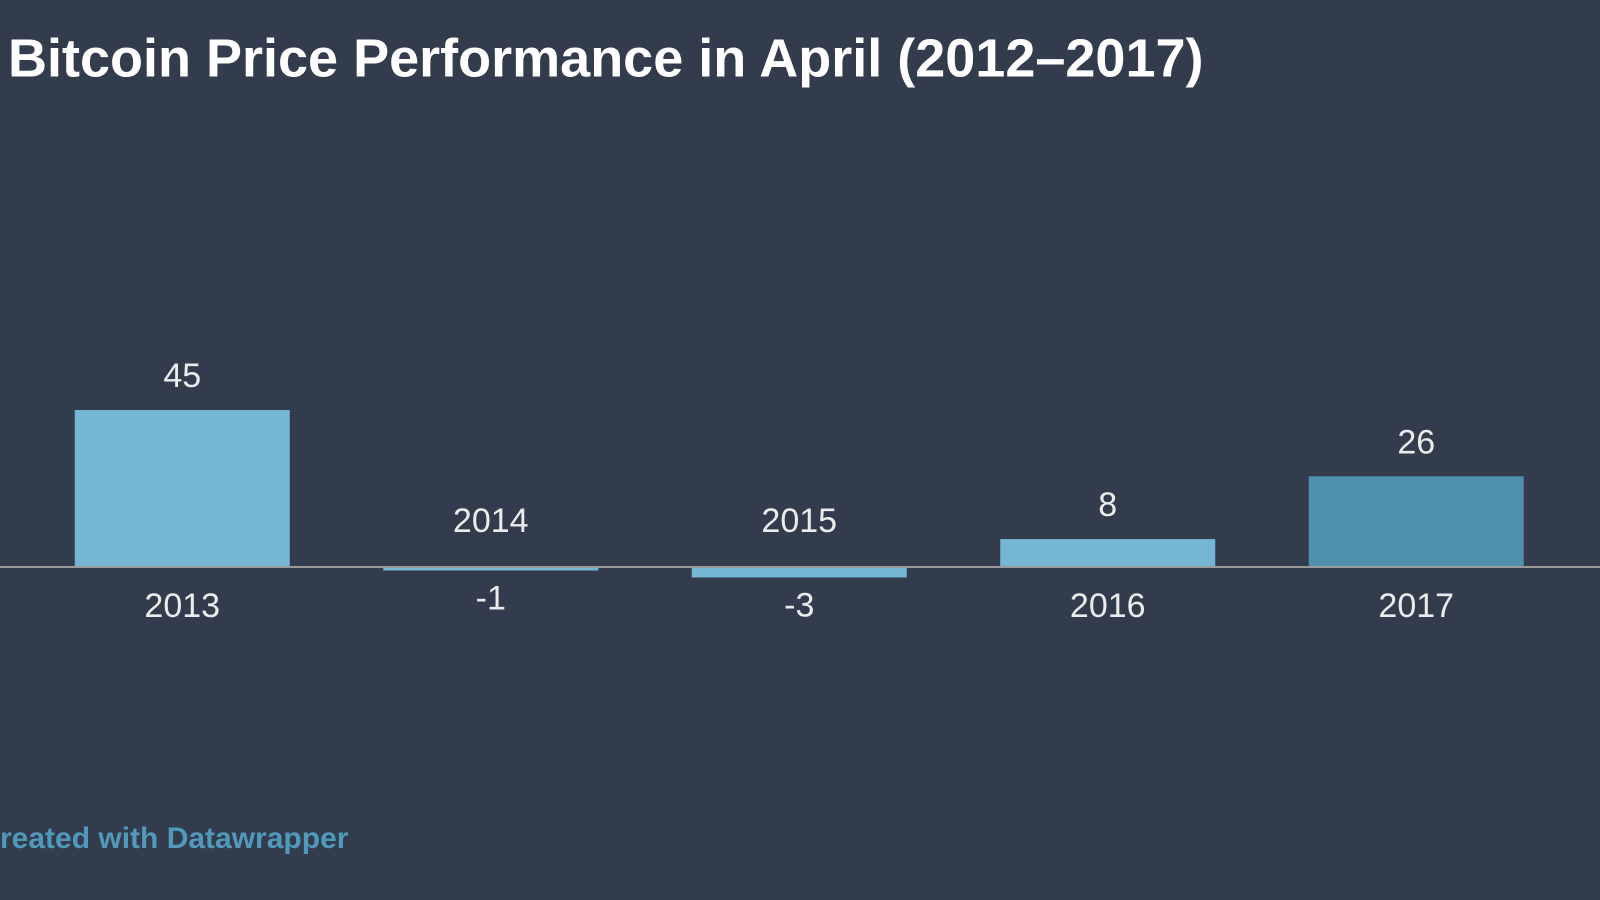  Describe the element at coordinates (1416, 606) in the screenshot. I see `x-tick-label: 2017` at that location.